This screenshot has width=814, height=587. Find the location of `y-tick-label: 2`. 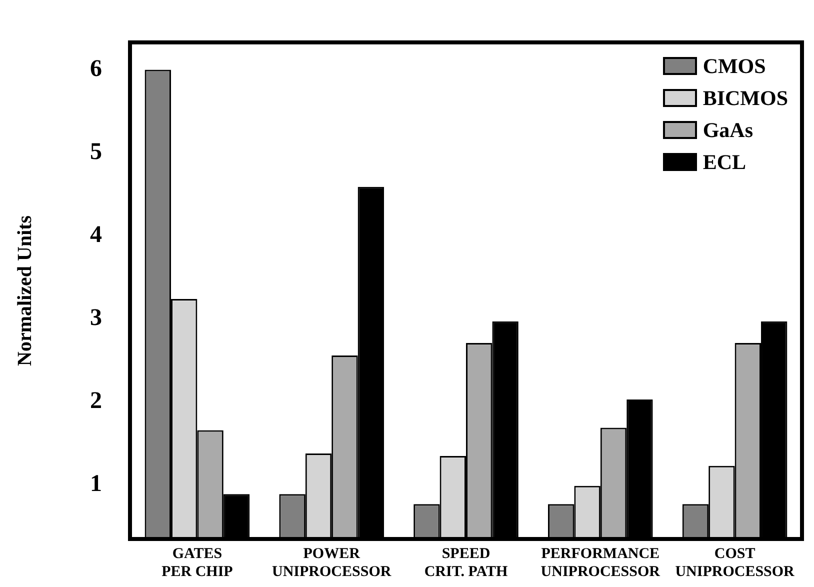

y-tick-label: 2 is located at coordinates (96, 401).